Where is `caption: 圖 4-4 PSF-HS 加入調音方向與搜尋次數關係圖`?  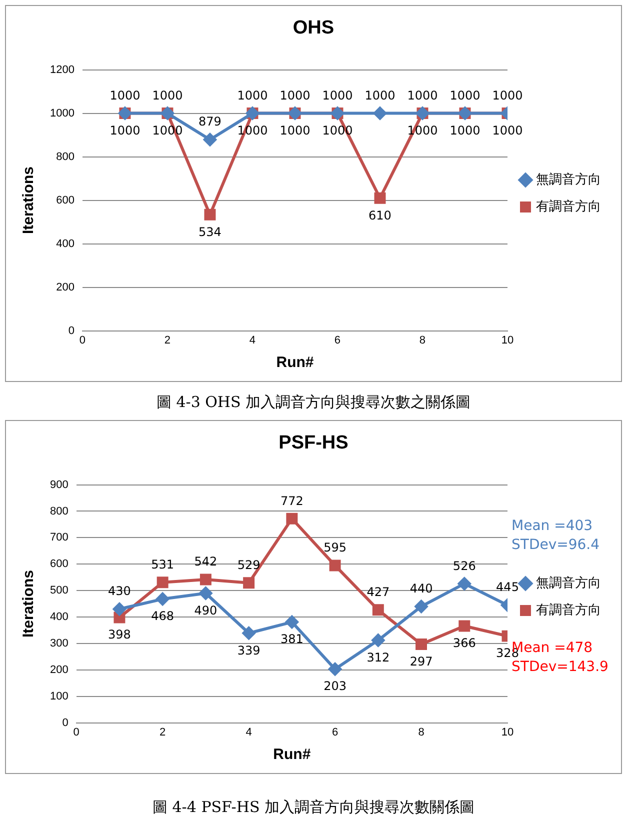 caption: 圖 4-4 PSF-HS 加入調音方向與搜尋次數關係圖 is located at coordinates (314, 807).